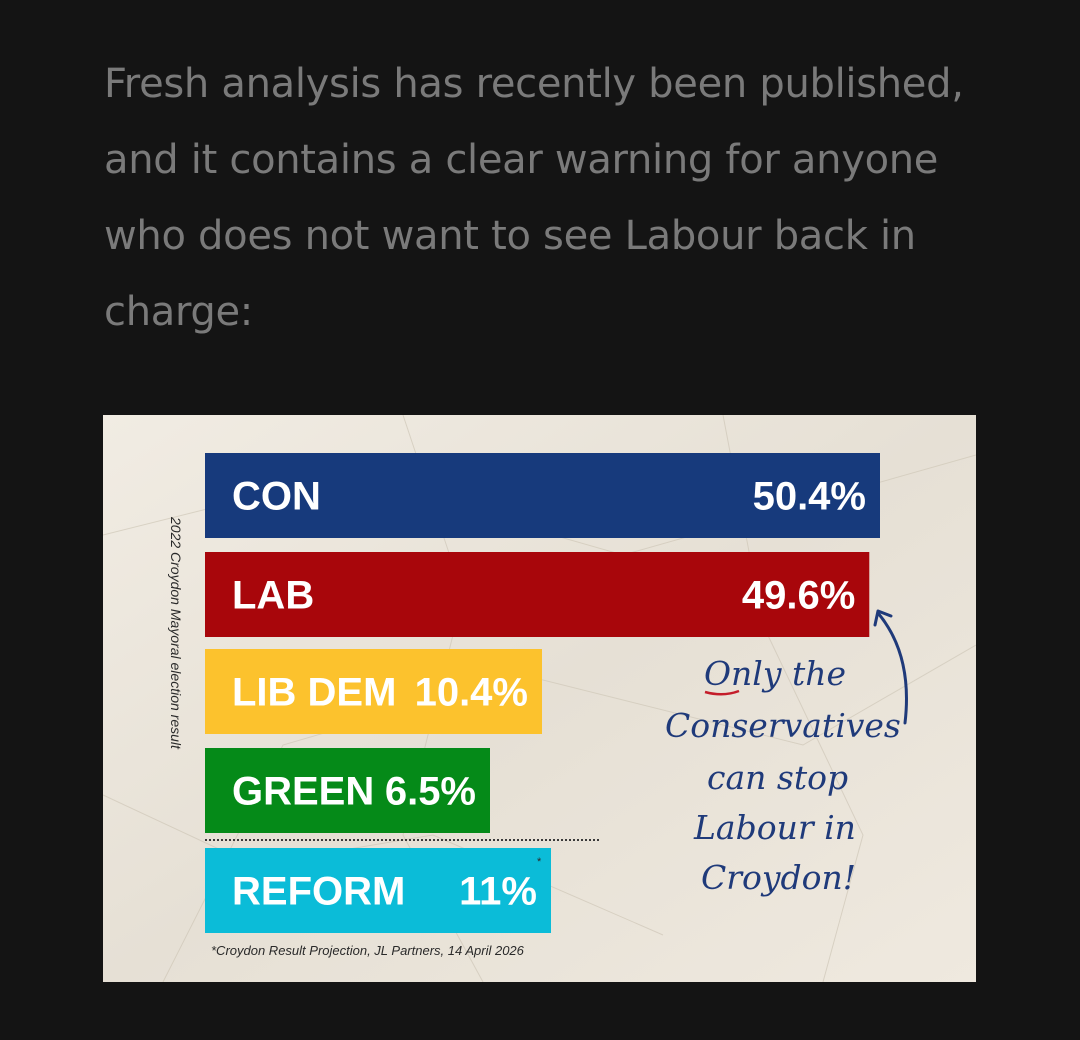 Image resolution: width=1080 pixels, height=1040 pixels. Describe the element at coordinates (498, 892) in the screenshot. I see `value-label-reform: 11%` at that location.